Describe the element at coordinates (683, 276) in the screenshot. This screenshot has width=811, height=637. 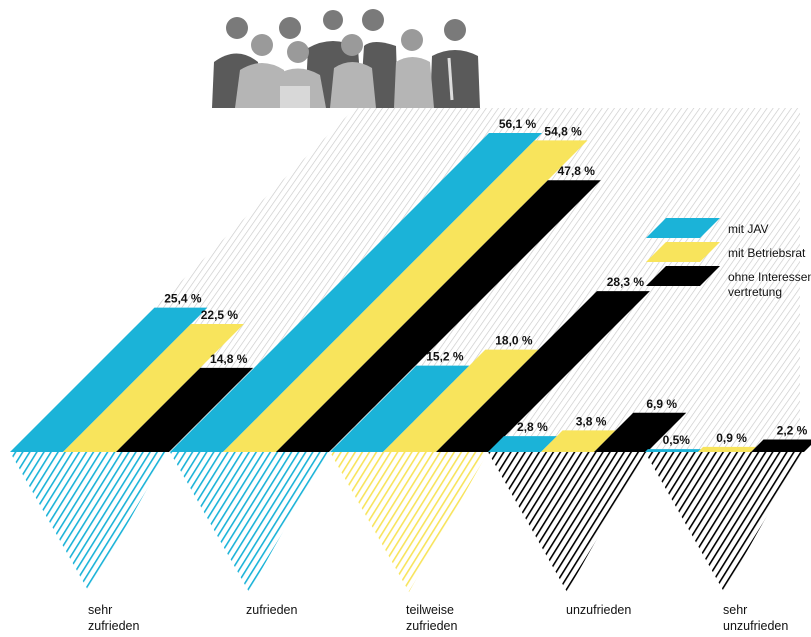
I see `legend-swatch-ohne-interessenvertretung` at that location.